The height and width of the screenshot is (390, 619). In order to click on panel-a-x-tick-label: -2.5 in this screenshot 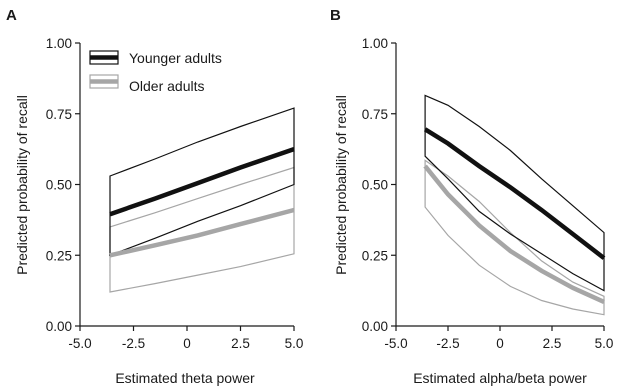, I will do `click(133, 343)`.